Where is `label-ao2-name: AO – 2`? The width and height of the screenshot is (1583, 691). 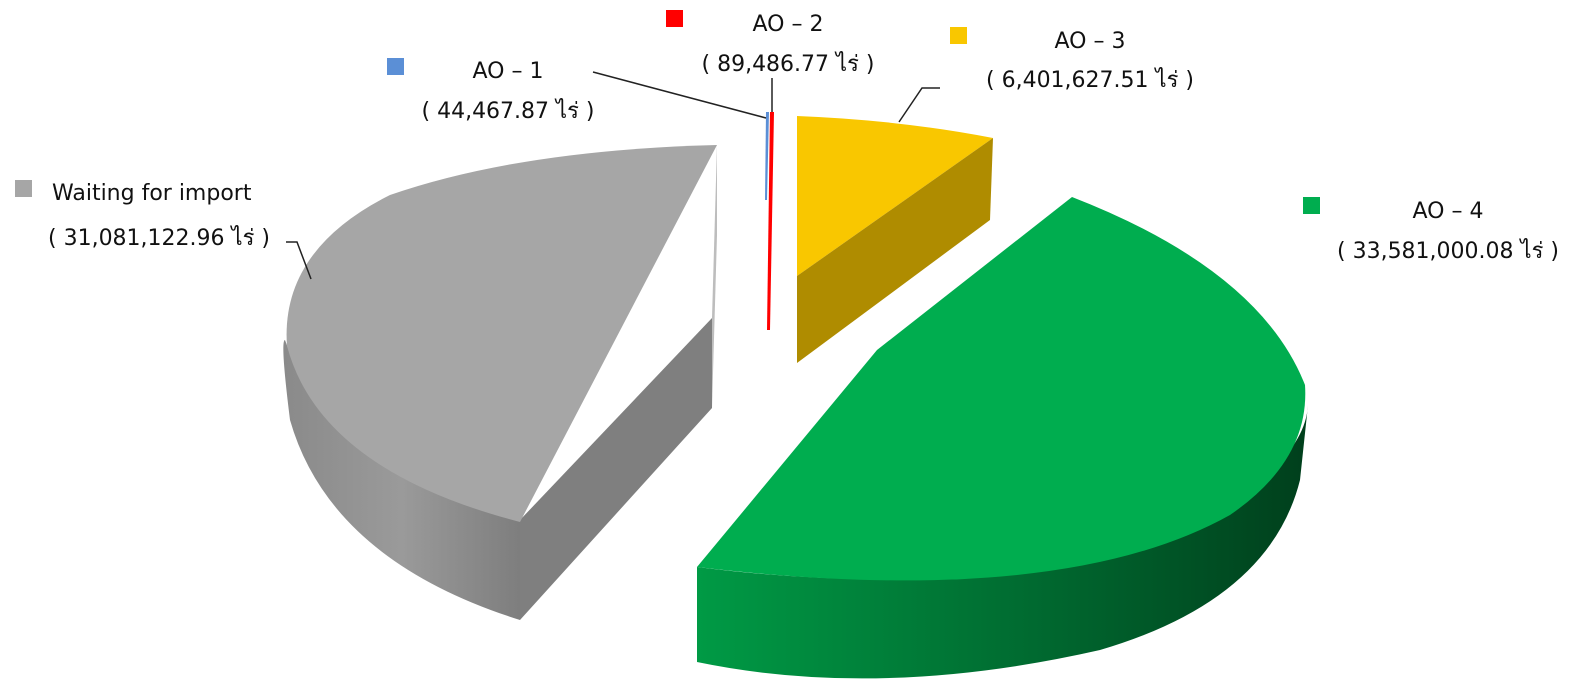
label-ao2-name: AO – 2 is located at coordinates (788, 24).